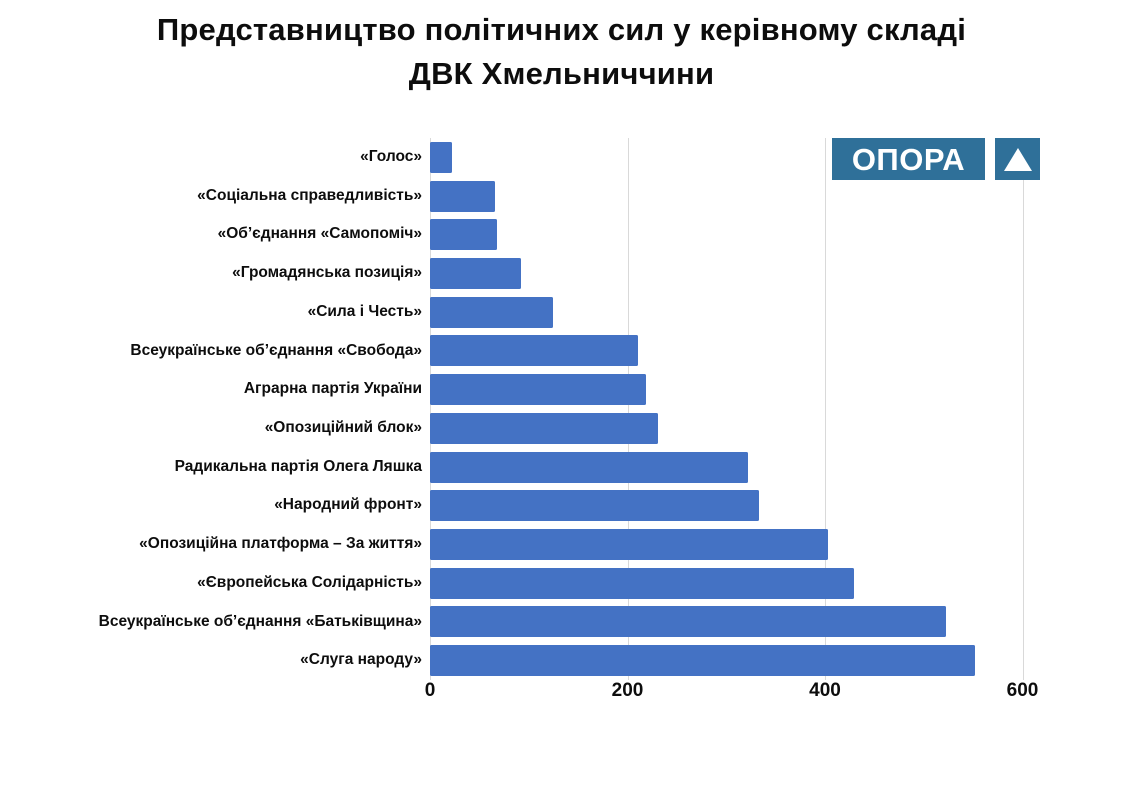 Image resolution: width=1123 pixels, height=794 pixels. I want to click on bar-row: Аграрна партія України, so click(561, 389).